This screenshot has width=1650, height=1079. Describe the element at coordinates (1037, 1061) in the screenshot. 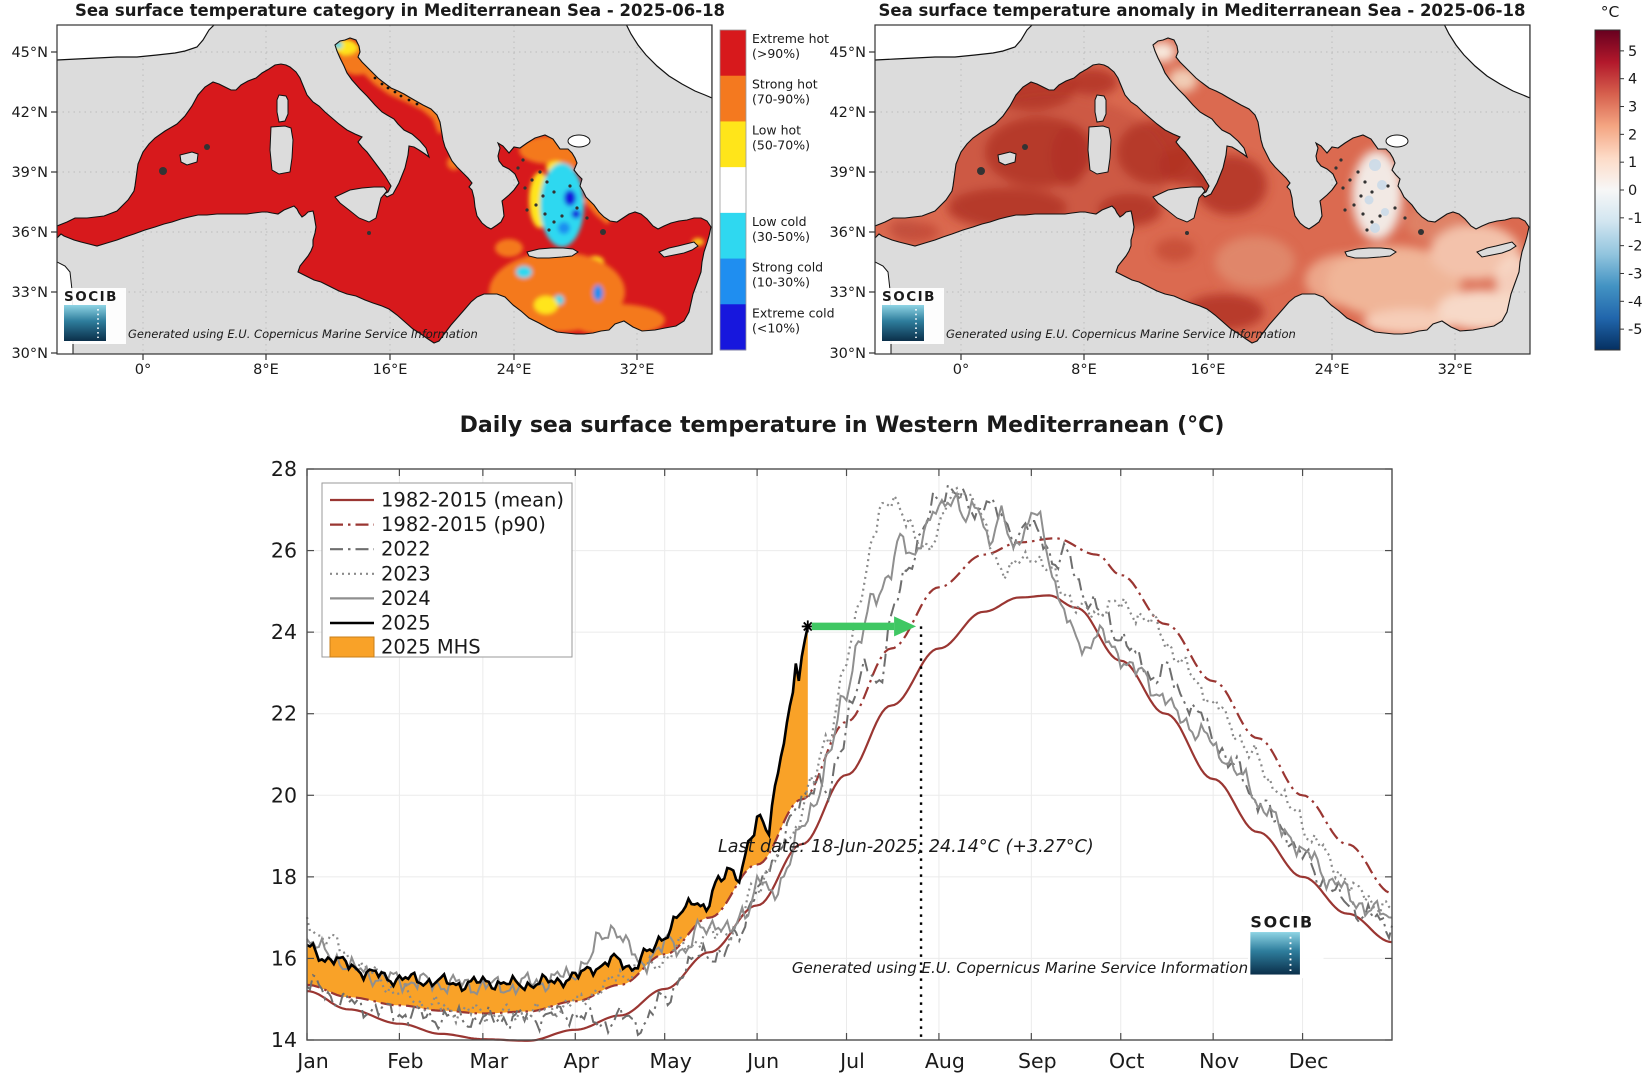

I see `x-tick-label: Sep` at that location.